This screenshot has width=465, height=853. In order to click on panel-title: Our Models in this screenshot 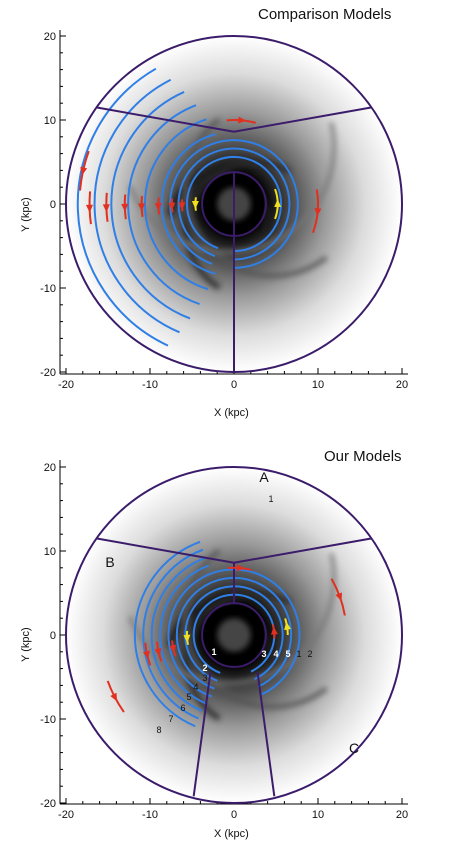, I will do `click(363, 456)`.